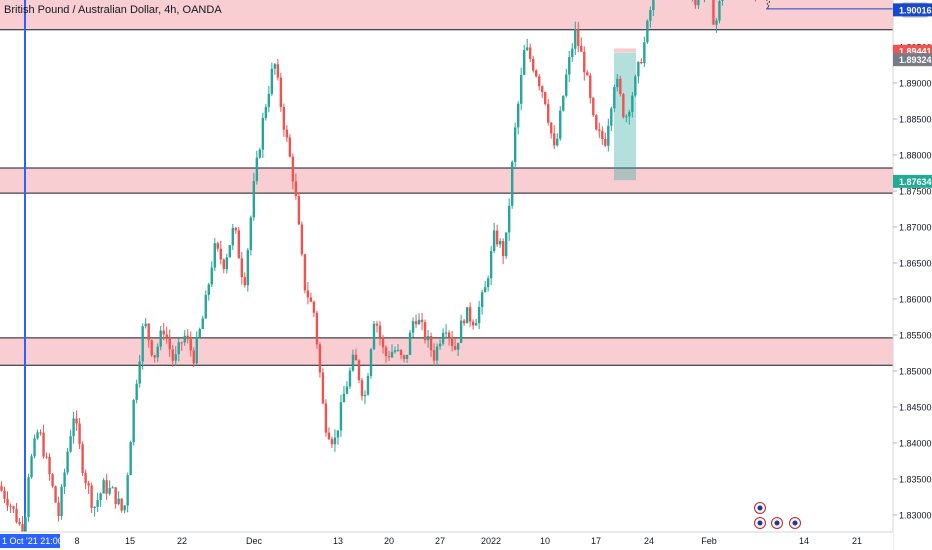 The width and height of the screenshot is (932, 550). What do you see at coordinates (804, 541) in the screenshot?
I see `time-tick-label: 14` at bounding box center [804, 541].